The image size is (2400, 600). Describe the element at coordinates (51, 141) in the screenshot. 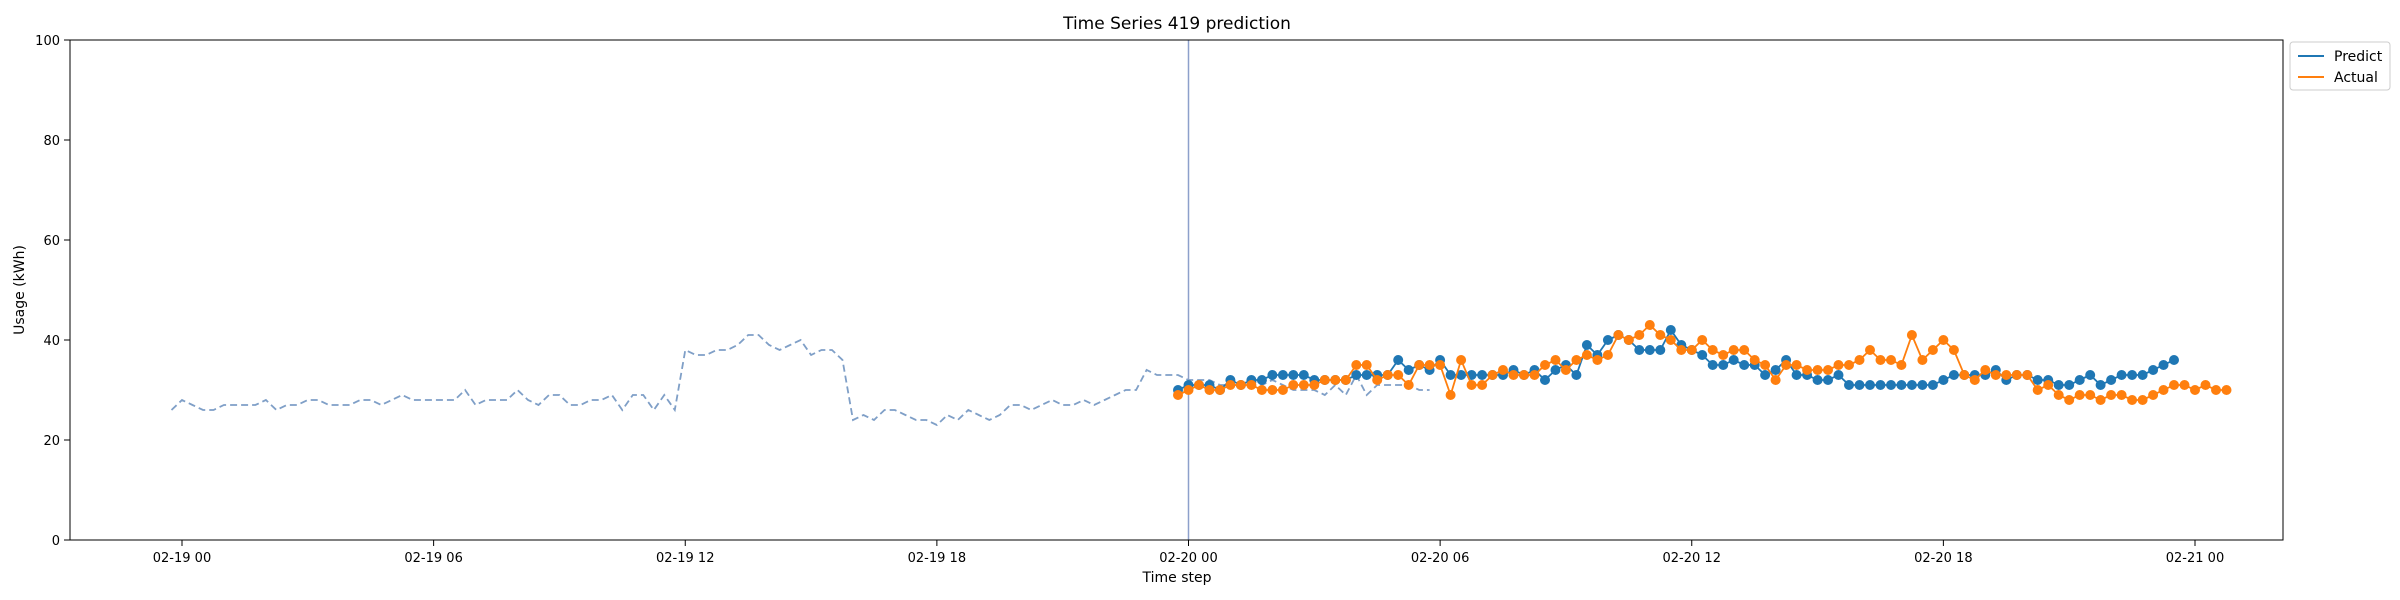

I see `y-tick-label: 80` at that location.